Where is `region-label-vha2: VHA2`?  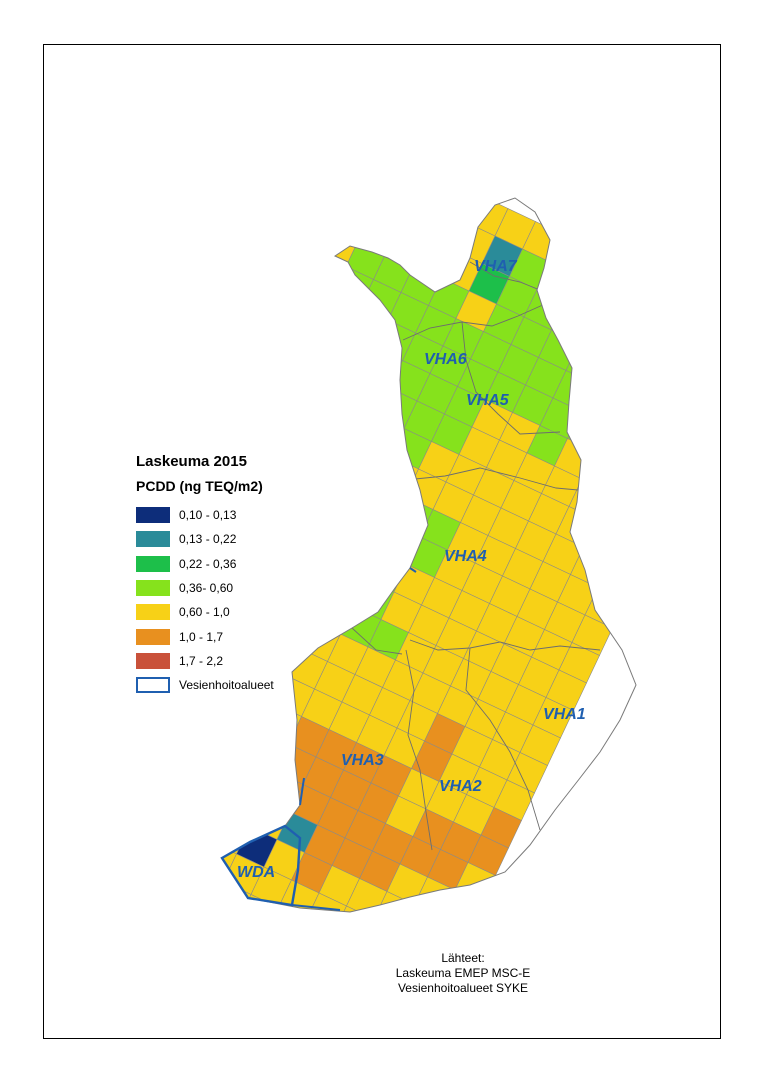 region-label-vha2: VHA2 is located at coordinates (460, 786).